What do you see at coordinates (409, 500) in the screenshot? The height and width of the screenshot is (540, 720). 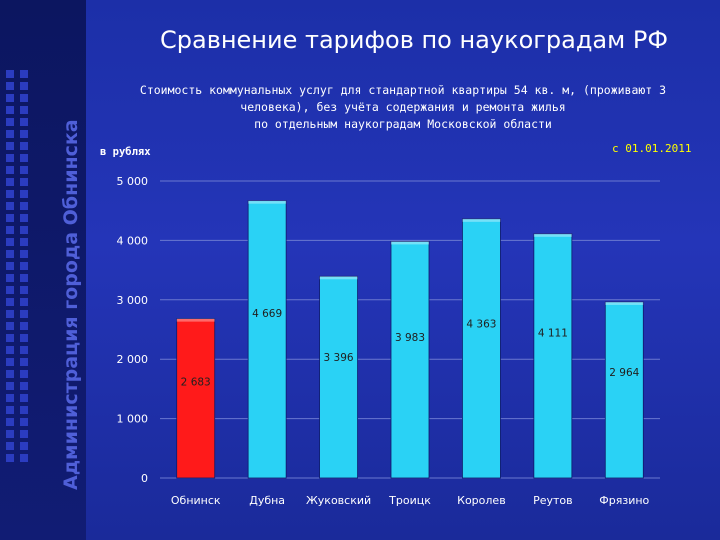 I see `x-tick-label: Троицк` at bounding box center [409, 500].